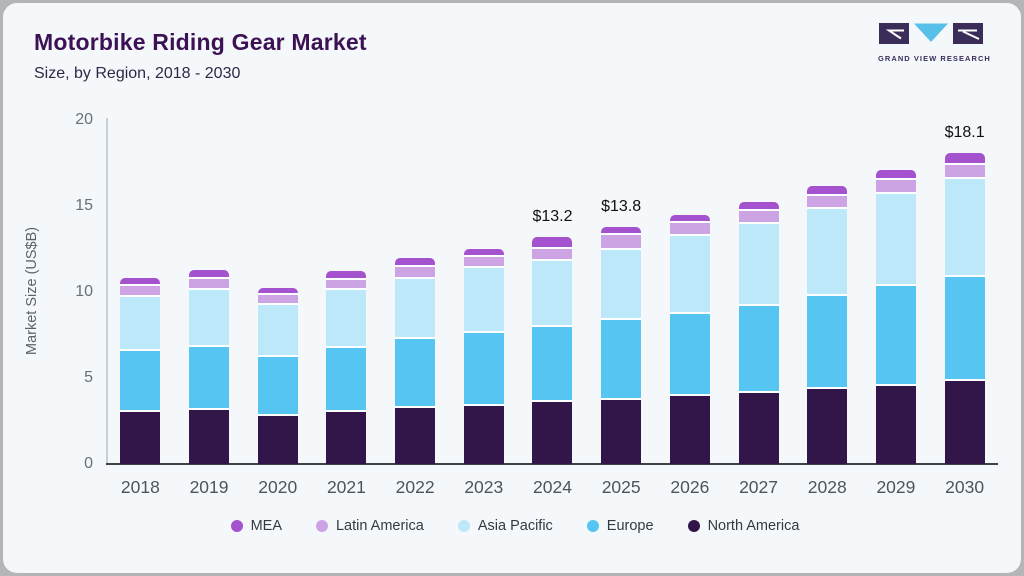  Describe the element at coordinates (621, 206) in the screenshot. I see `value-label: $13.8` at that location.